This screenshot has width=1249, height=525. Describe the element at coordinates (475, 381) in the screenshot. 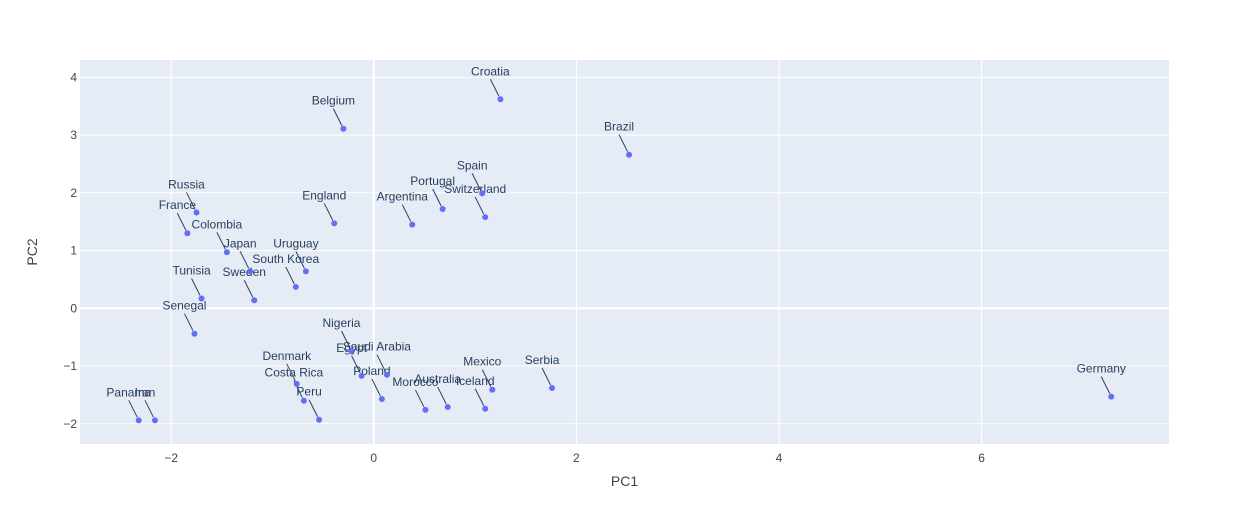

I see `point-label: Iceland` at that location.